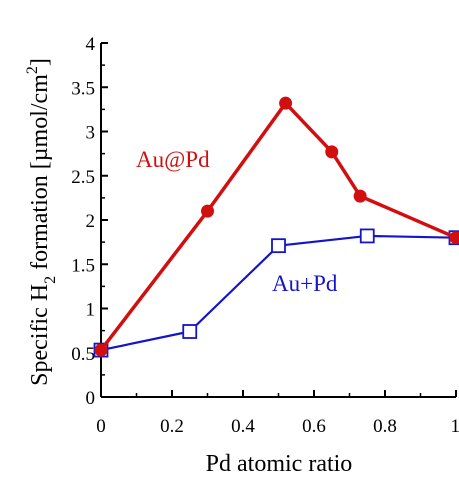  What do you see at coordinates (101, 426) in the screenshot?
I see `x-tick-label: 0` at bounding box center [101, 426].